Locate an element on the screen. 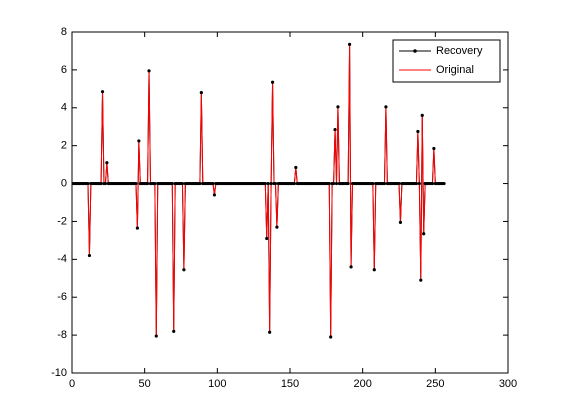 Image resolution: width=561 pixels, height=420 pixels. y-tick-label: -4 is located at coordinates (62, 259).